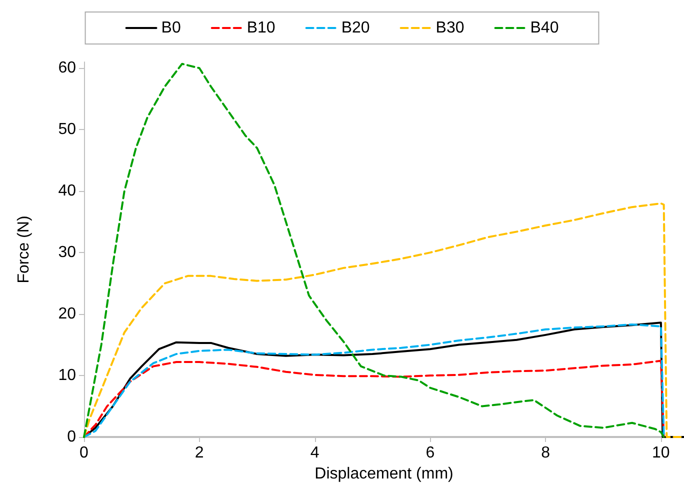  Describe the element at coordinates (67, 68) in the screenshot. I see `y-tick-label: 60` at that location.